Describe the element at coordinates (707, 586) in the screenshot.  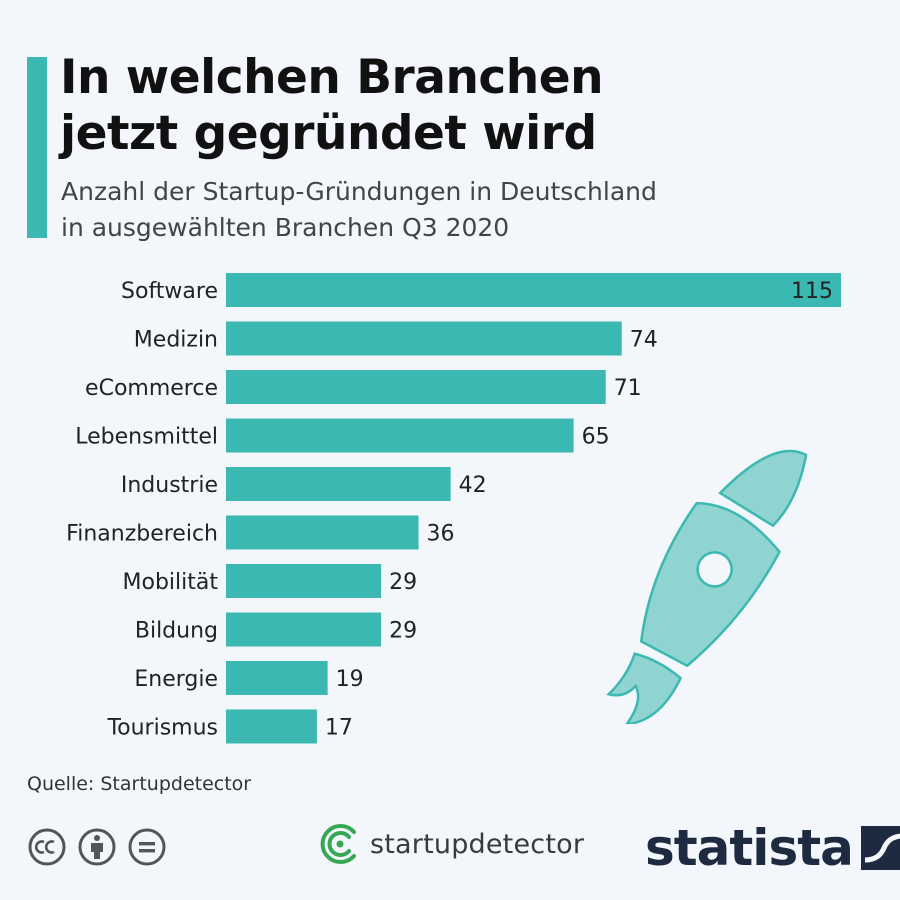
I see `rocket-icon` at that location.